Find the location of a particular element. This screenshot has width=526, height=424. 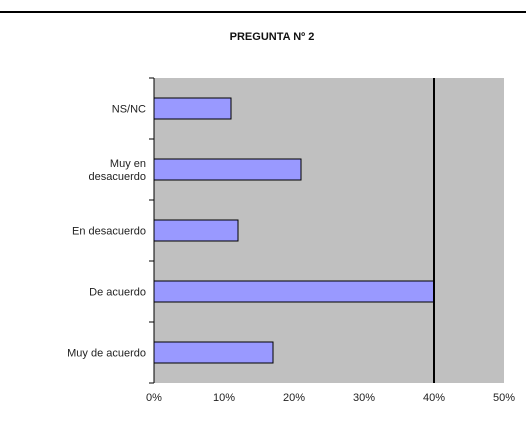

x-tick-label: 50% is located at coordinates (504, 398).